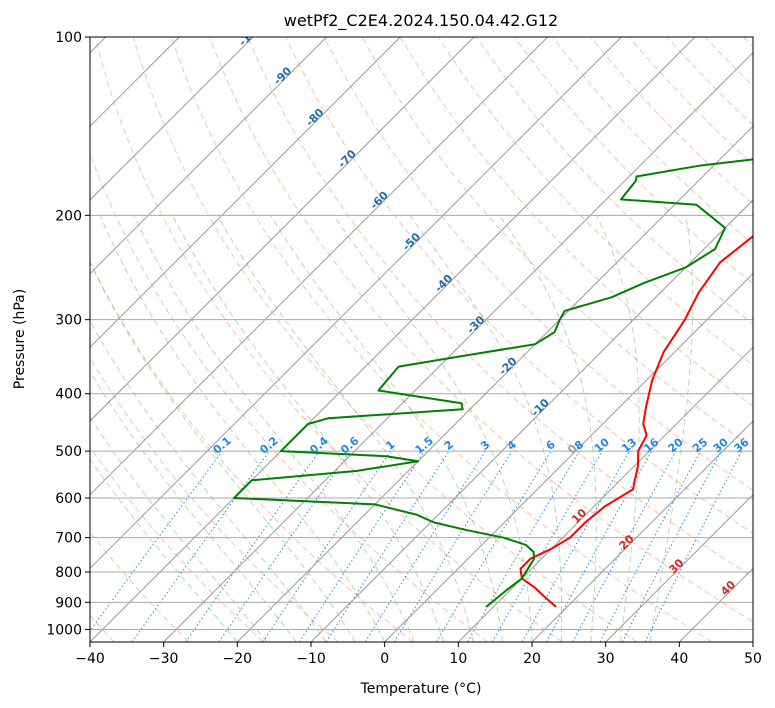 Image resolution: width=775 pixels, height=708 pixels. What do you see at coordinates (268, 445) in the screenshot?
I see `mixing-ratio-label: 0.2` at bounding box center [268, 445].